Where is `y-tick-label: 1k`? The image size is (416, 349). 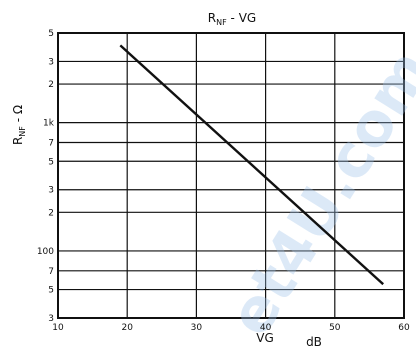
y-tick-label: 1k is located at coordinates (49, 124).